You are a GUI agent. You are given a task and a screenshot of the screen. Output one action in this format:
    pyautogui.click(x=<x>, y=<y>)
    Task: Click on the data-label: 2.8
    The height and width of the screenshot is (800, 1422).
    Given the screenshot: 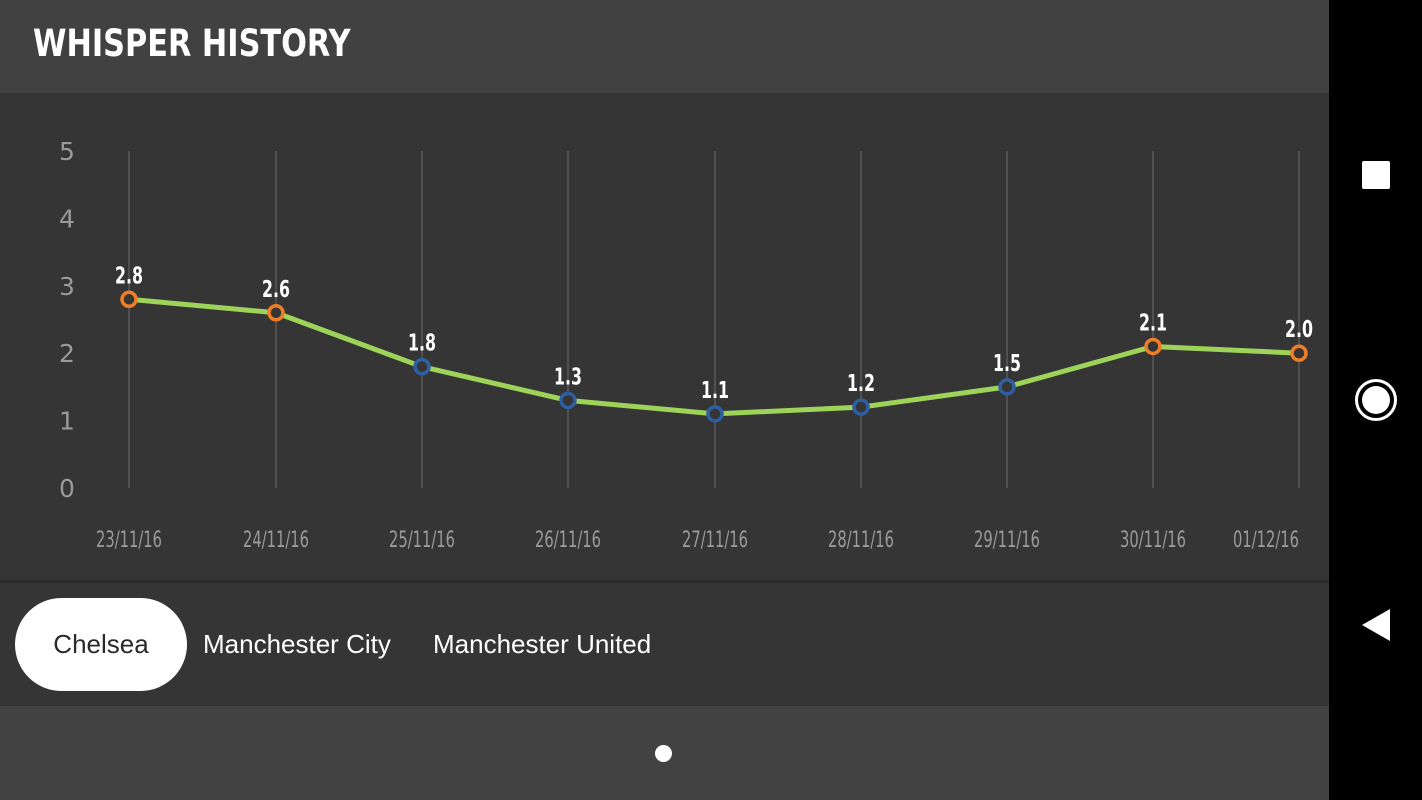 What is the action you would take?
    pyautogui.click(x=129, y=276)
    